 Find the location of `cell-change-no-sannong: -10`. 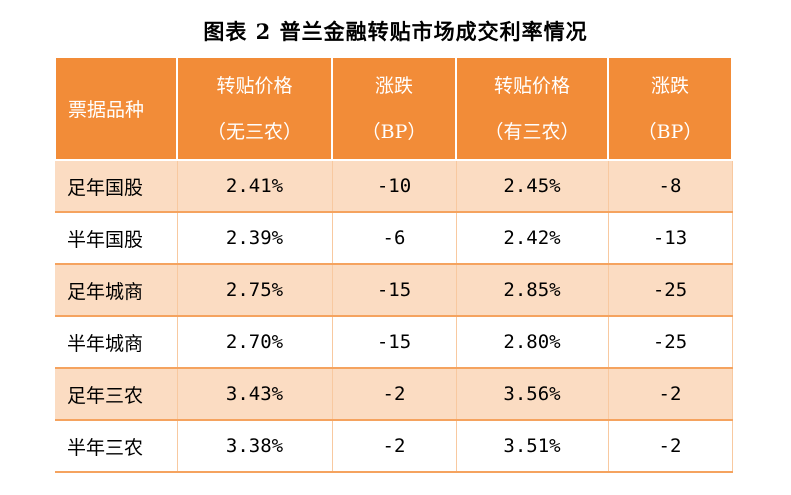

cell-change-no-sannong: -10 is located at coordinates (394, 186).